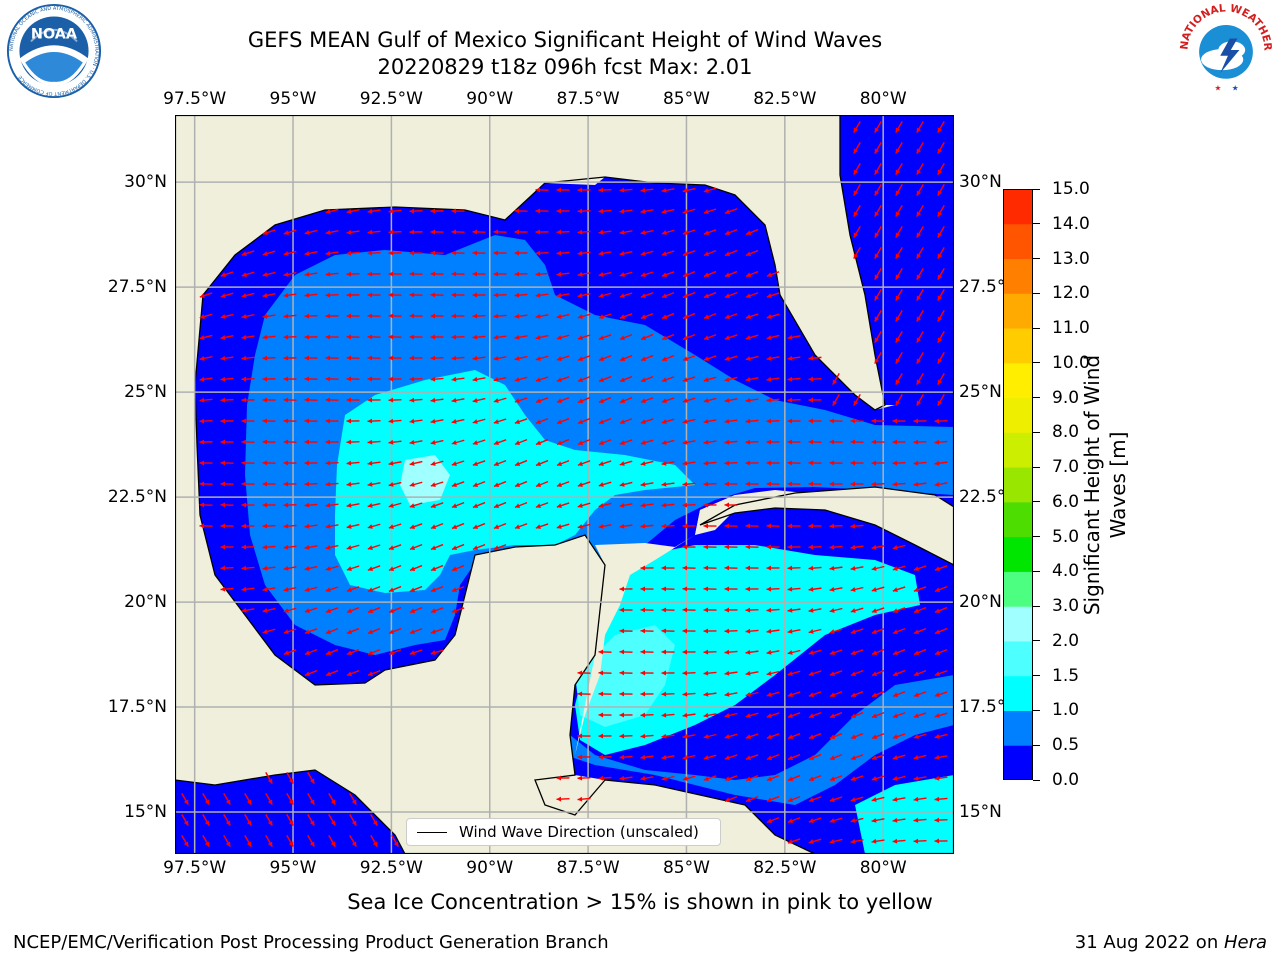 Image resolution: width=1280 pixels, height=960 pixels. Describe the element at coordinates (432, 832) in the screenshot. I see `legend-line-icon` at that location.